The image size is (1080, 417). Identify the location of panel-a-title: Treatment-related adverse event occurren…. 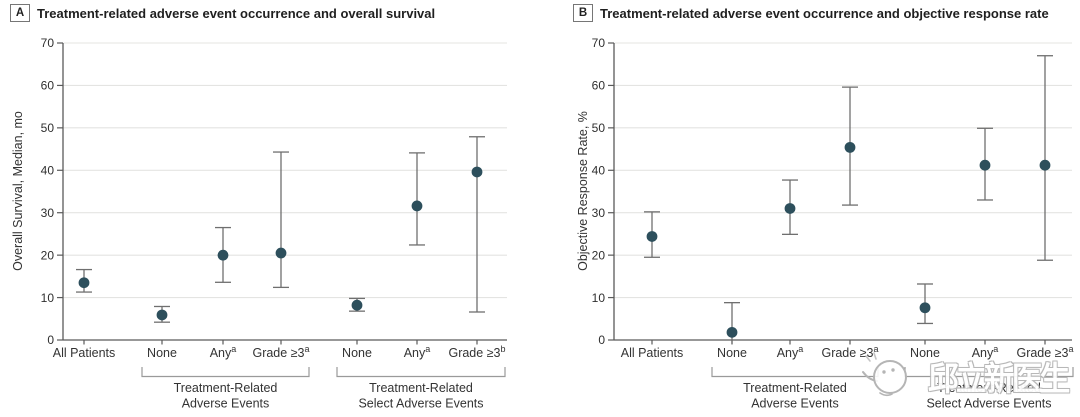
(236, 13).